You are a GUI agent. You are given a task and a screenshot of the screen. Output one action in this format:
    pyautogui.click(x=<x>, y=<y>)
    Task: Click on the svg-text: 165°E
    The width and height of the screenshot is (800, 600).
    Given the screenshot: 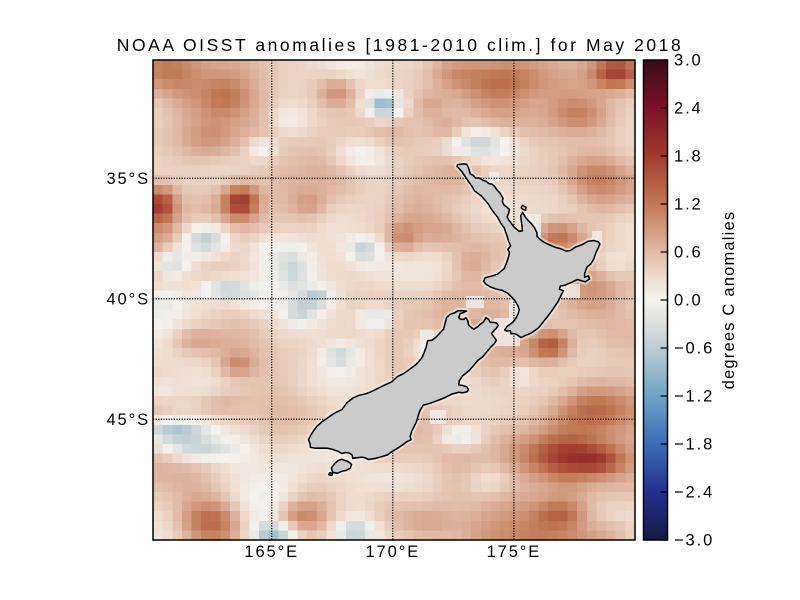 What is the action you would take?
    pyautogui.click(x=271, y=552)
    